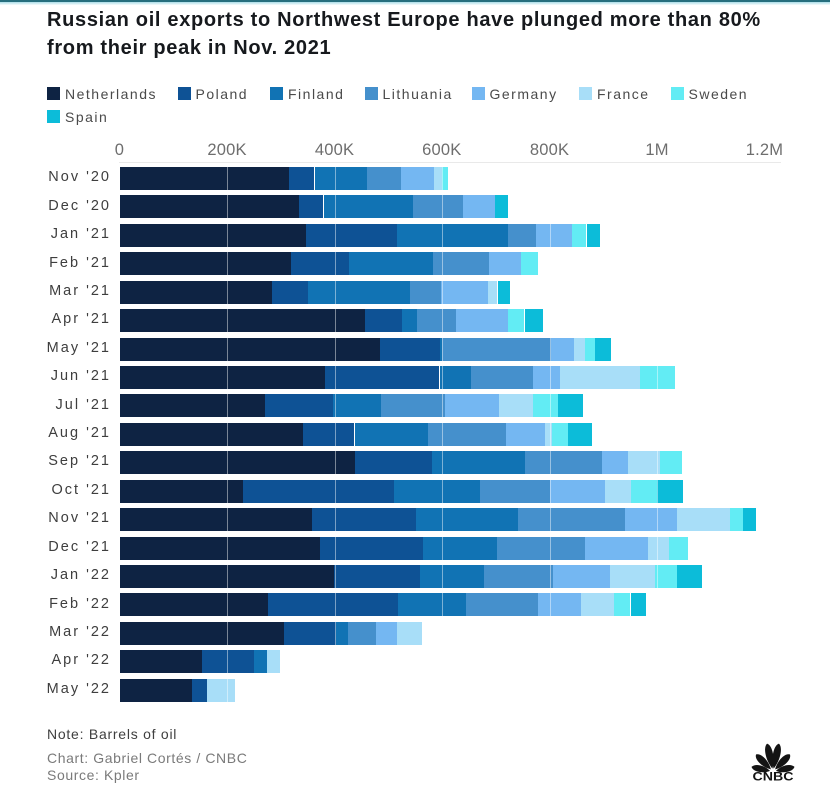  What do you see at coordinates (773, 777) in the screenshot?
I see `svg-text: CNBC` at bounding box center [773, 777].